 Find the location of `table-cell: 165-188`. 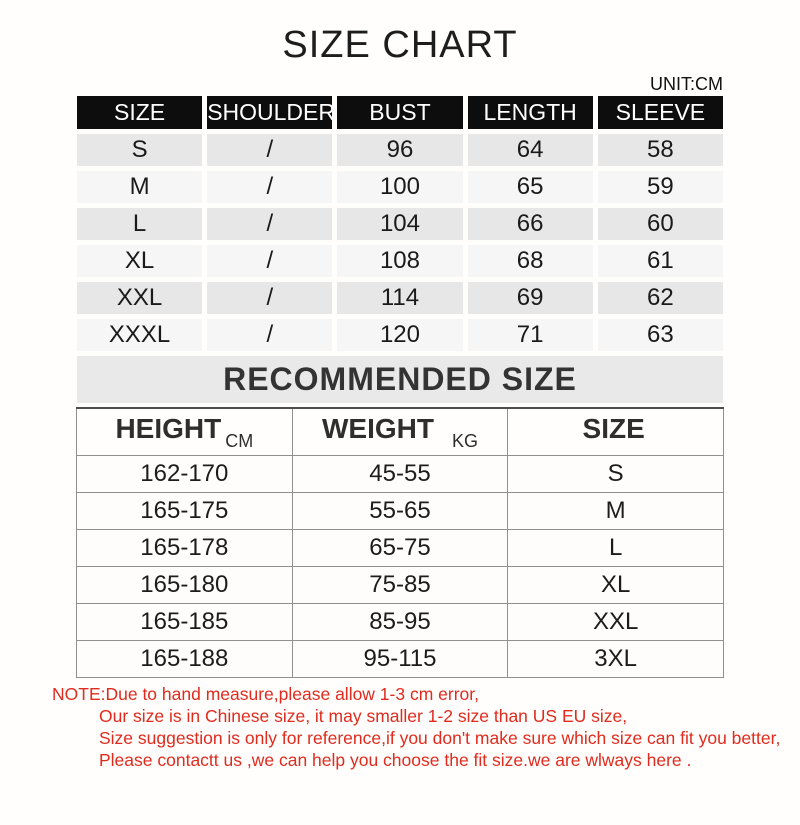

table-cell: 165-188 is located at coordinates (184, 659).